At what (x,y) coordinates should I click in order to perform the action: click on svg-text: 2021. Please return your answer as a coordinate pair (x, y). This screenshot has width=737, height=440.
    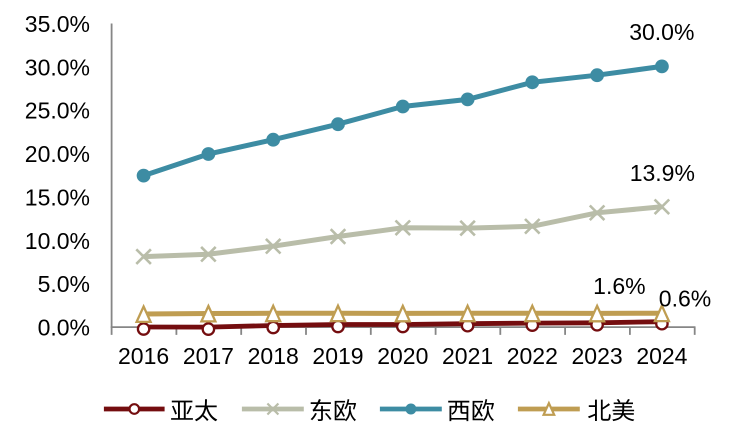
    Looking at the image, I should click on (467, 356).